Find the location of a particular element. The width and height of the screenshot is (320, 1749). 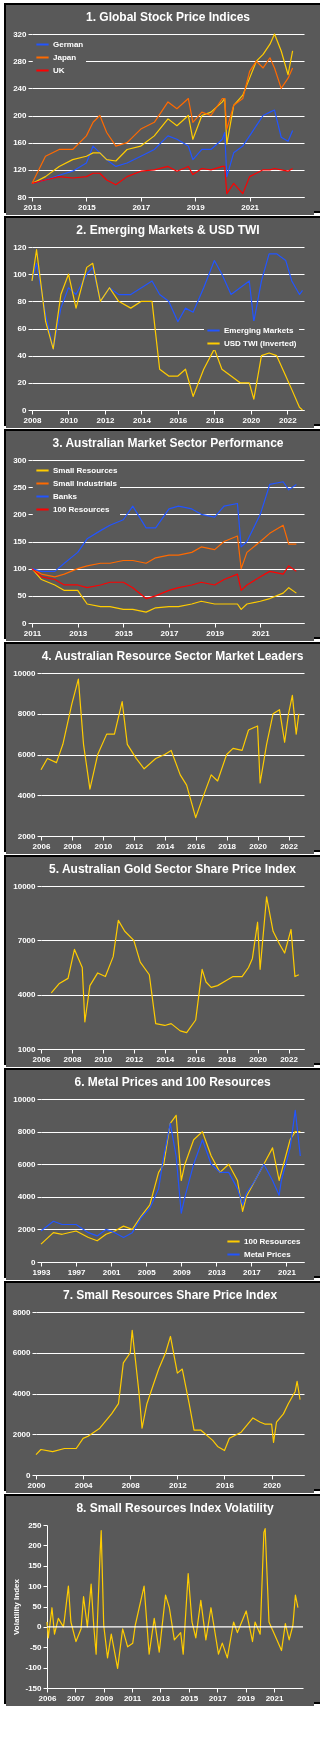

x-tick-label: 2007 is located at coordinates (76, 1698).